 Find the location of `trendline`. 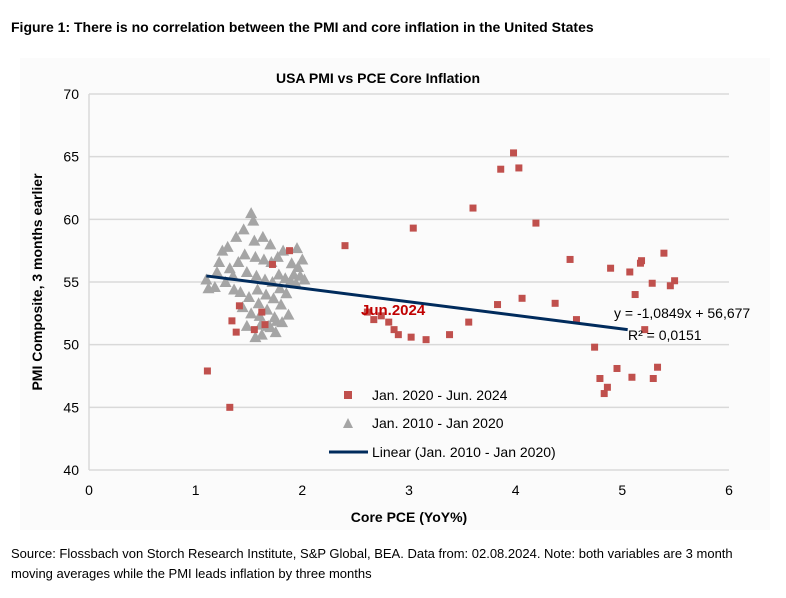

trendline is located at coordinates (417, 303).